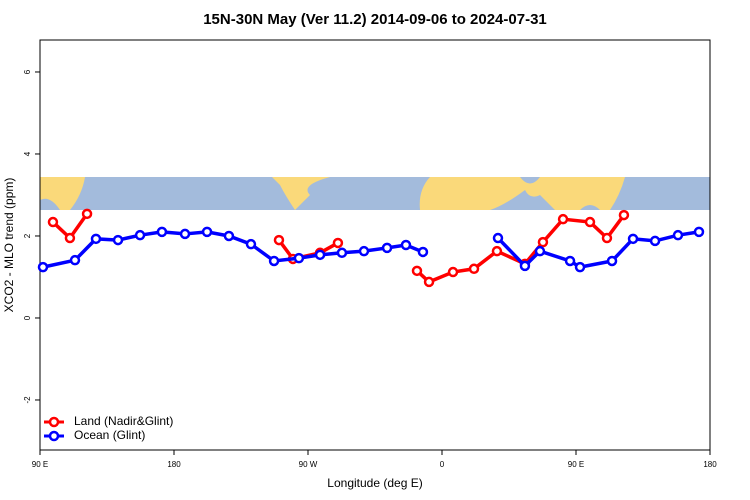  I want to click on x-axis-label: Longitude (deg E), so click(374, 483).